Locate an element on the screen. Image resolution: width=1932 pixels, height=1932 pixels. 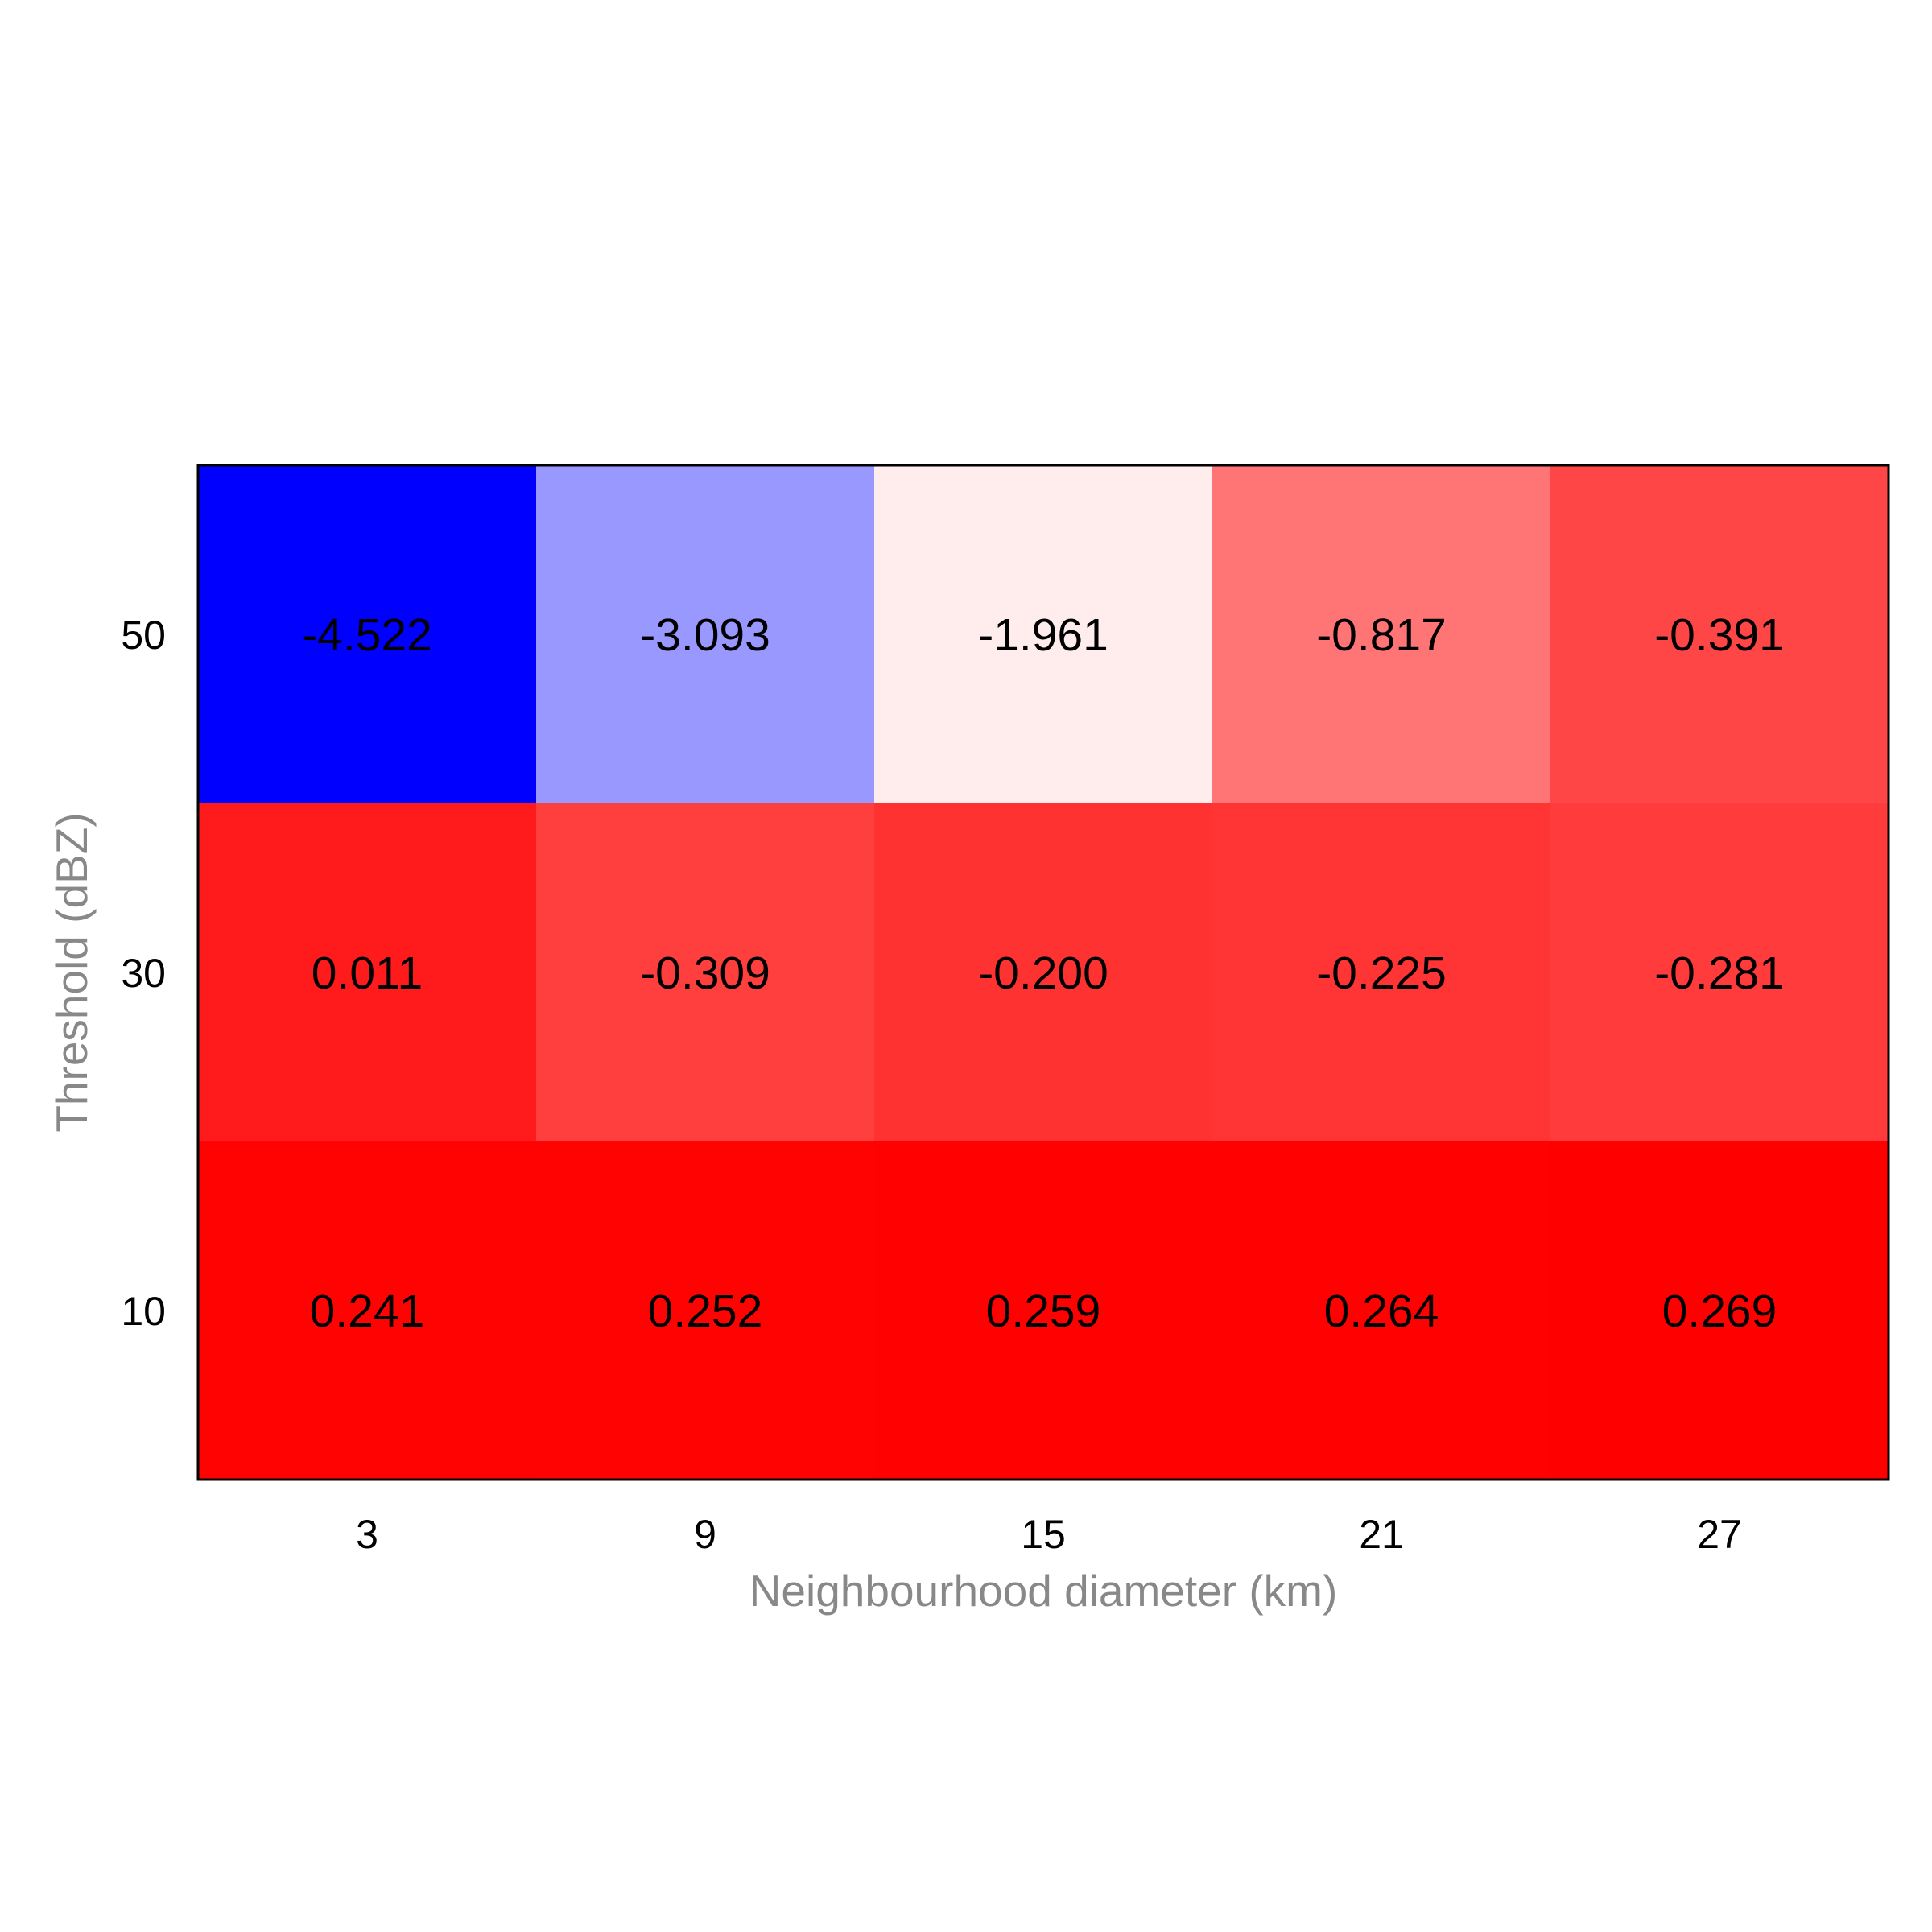
heatmap-cell-r0-c0 is located at coordinates (367, 634).